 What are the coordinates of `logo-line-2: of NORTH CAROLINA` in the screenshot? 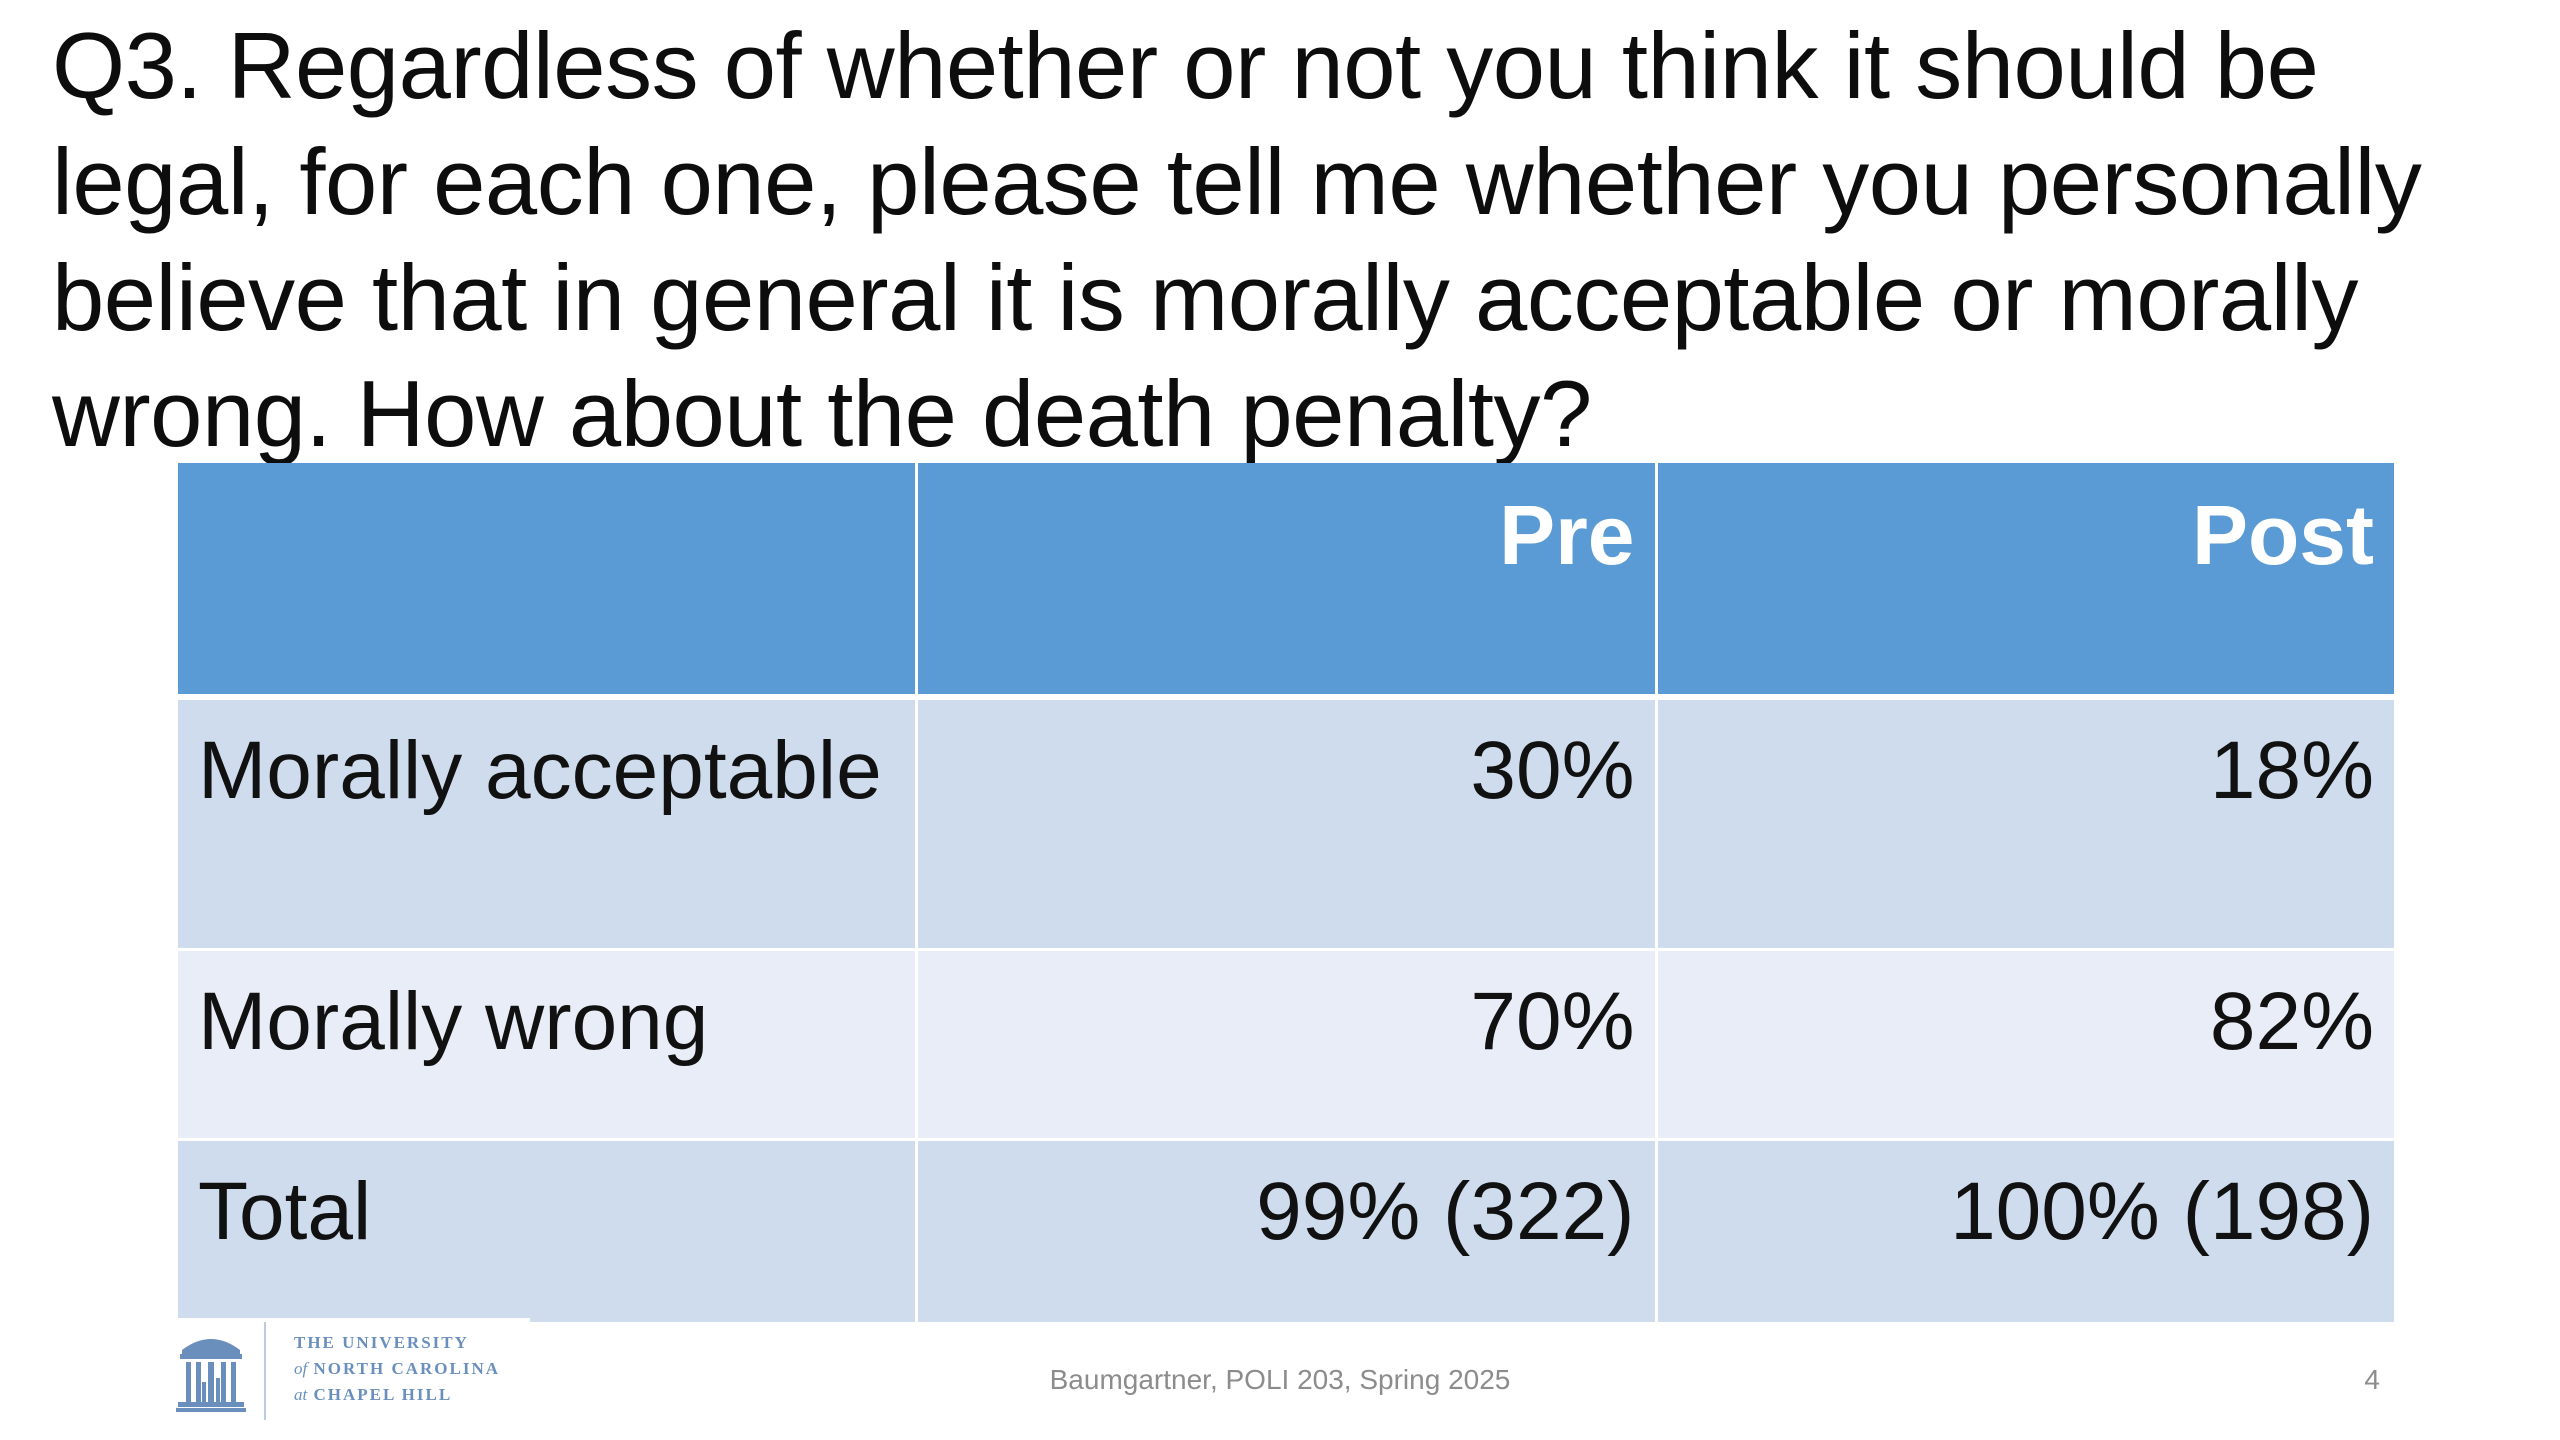 It's located at (397, 1368).